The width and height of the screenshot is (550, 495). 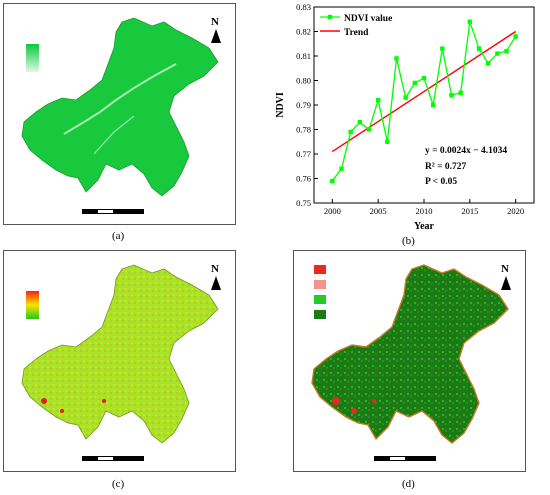 What do you see at coordinates (61, 269) in the screenshot?
I see `map-title: NDVI_Trends` at bounding box center [61, 269].